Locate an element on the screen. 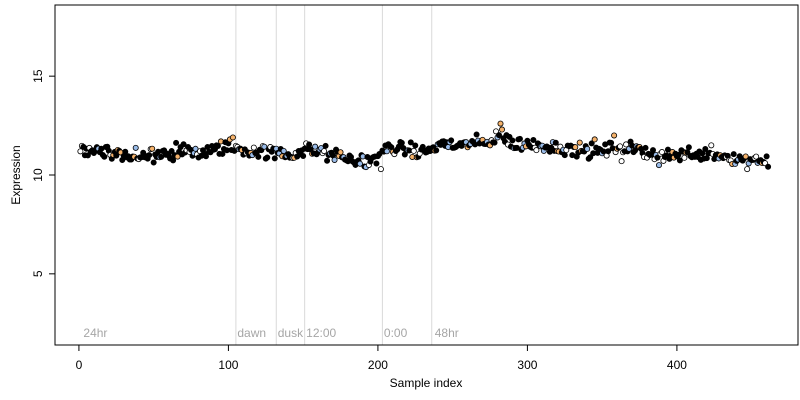  y-axis-title: Expression is located at coordinates (16, 174).